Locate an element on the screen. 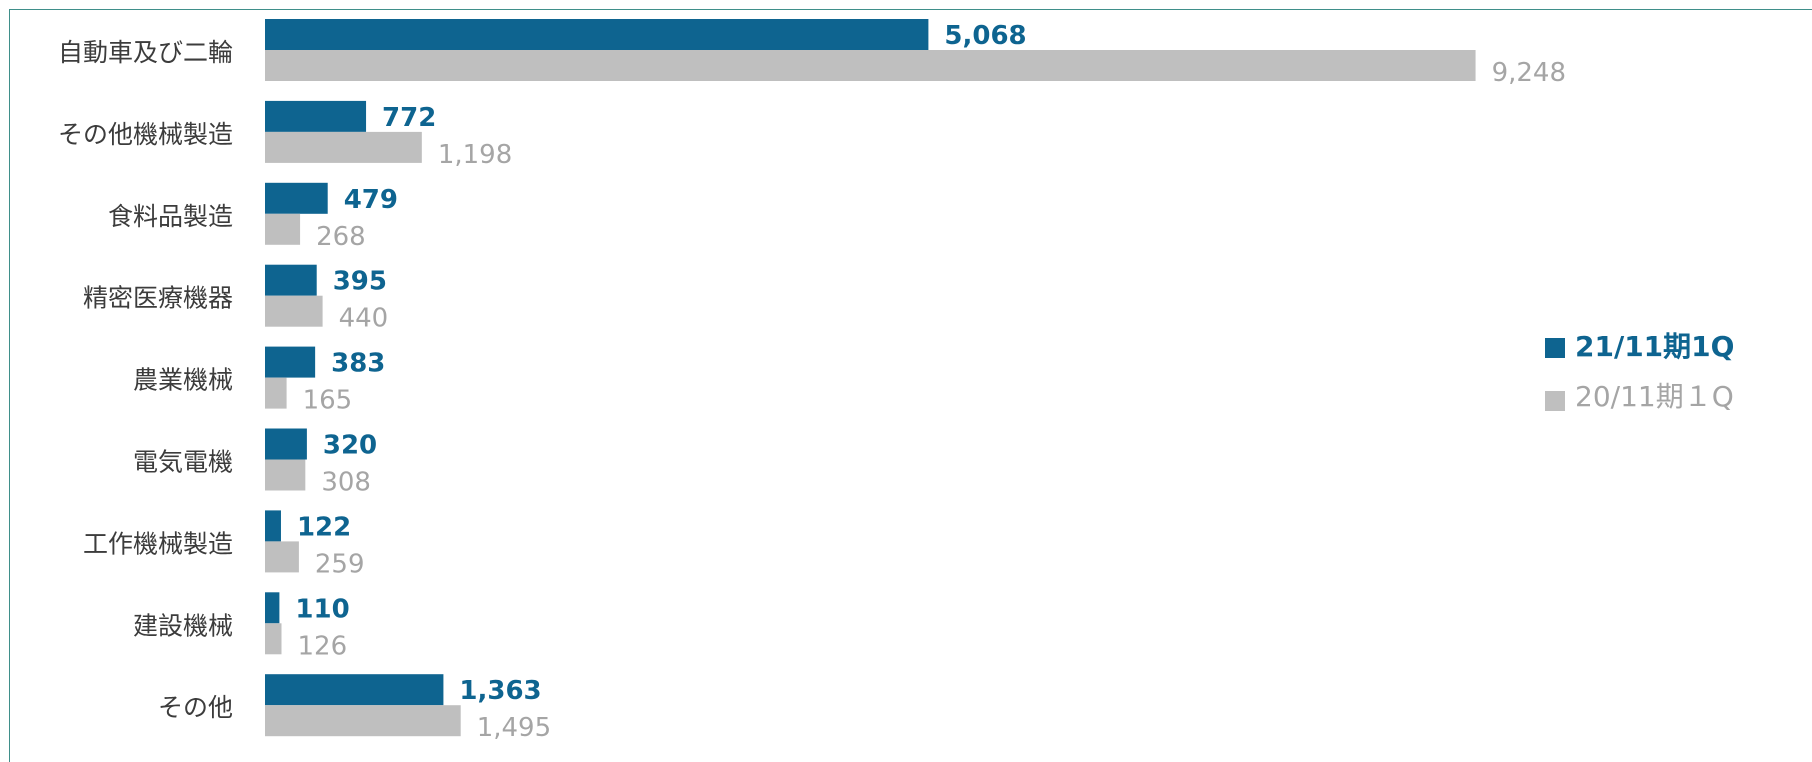  category-label: 自動車及び二輪 is located at coordinates (145, 52).